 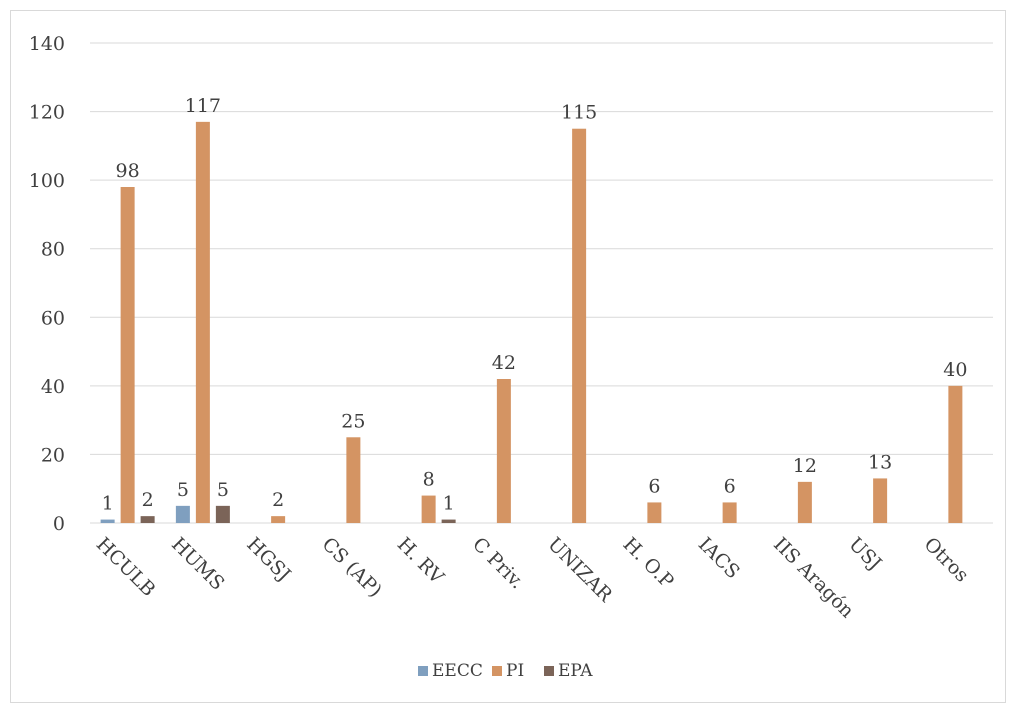 What do you see at coordinates (59, 524) in the screenshot?
I see `y-tick-label: 0` at bounding box center [59, 524].